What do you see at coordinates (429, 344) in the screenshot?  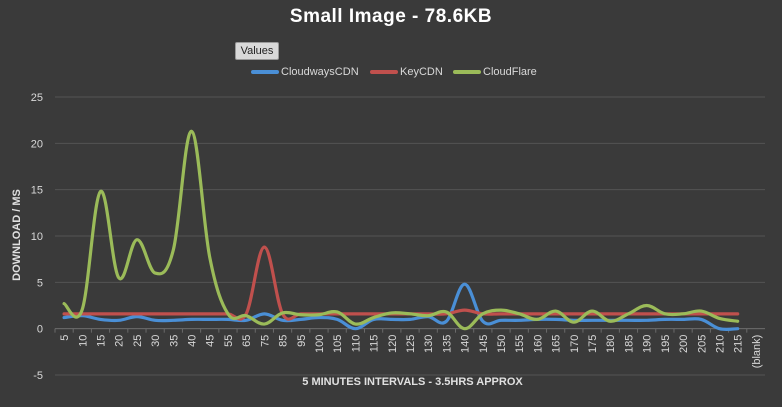 I see `x-tick-label: 130` at bounding box center [429, 344].